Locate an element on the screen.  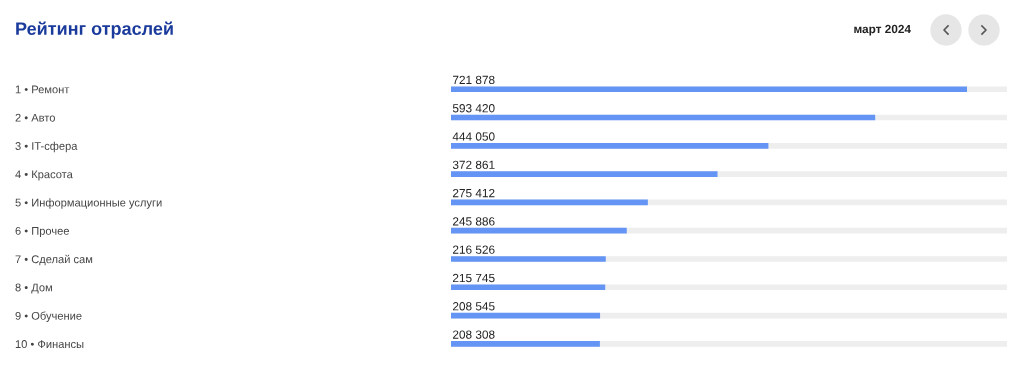
data-label: 245 886 is located at coordinates (473, 221).